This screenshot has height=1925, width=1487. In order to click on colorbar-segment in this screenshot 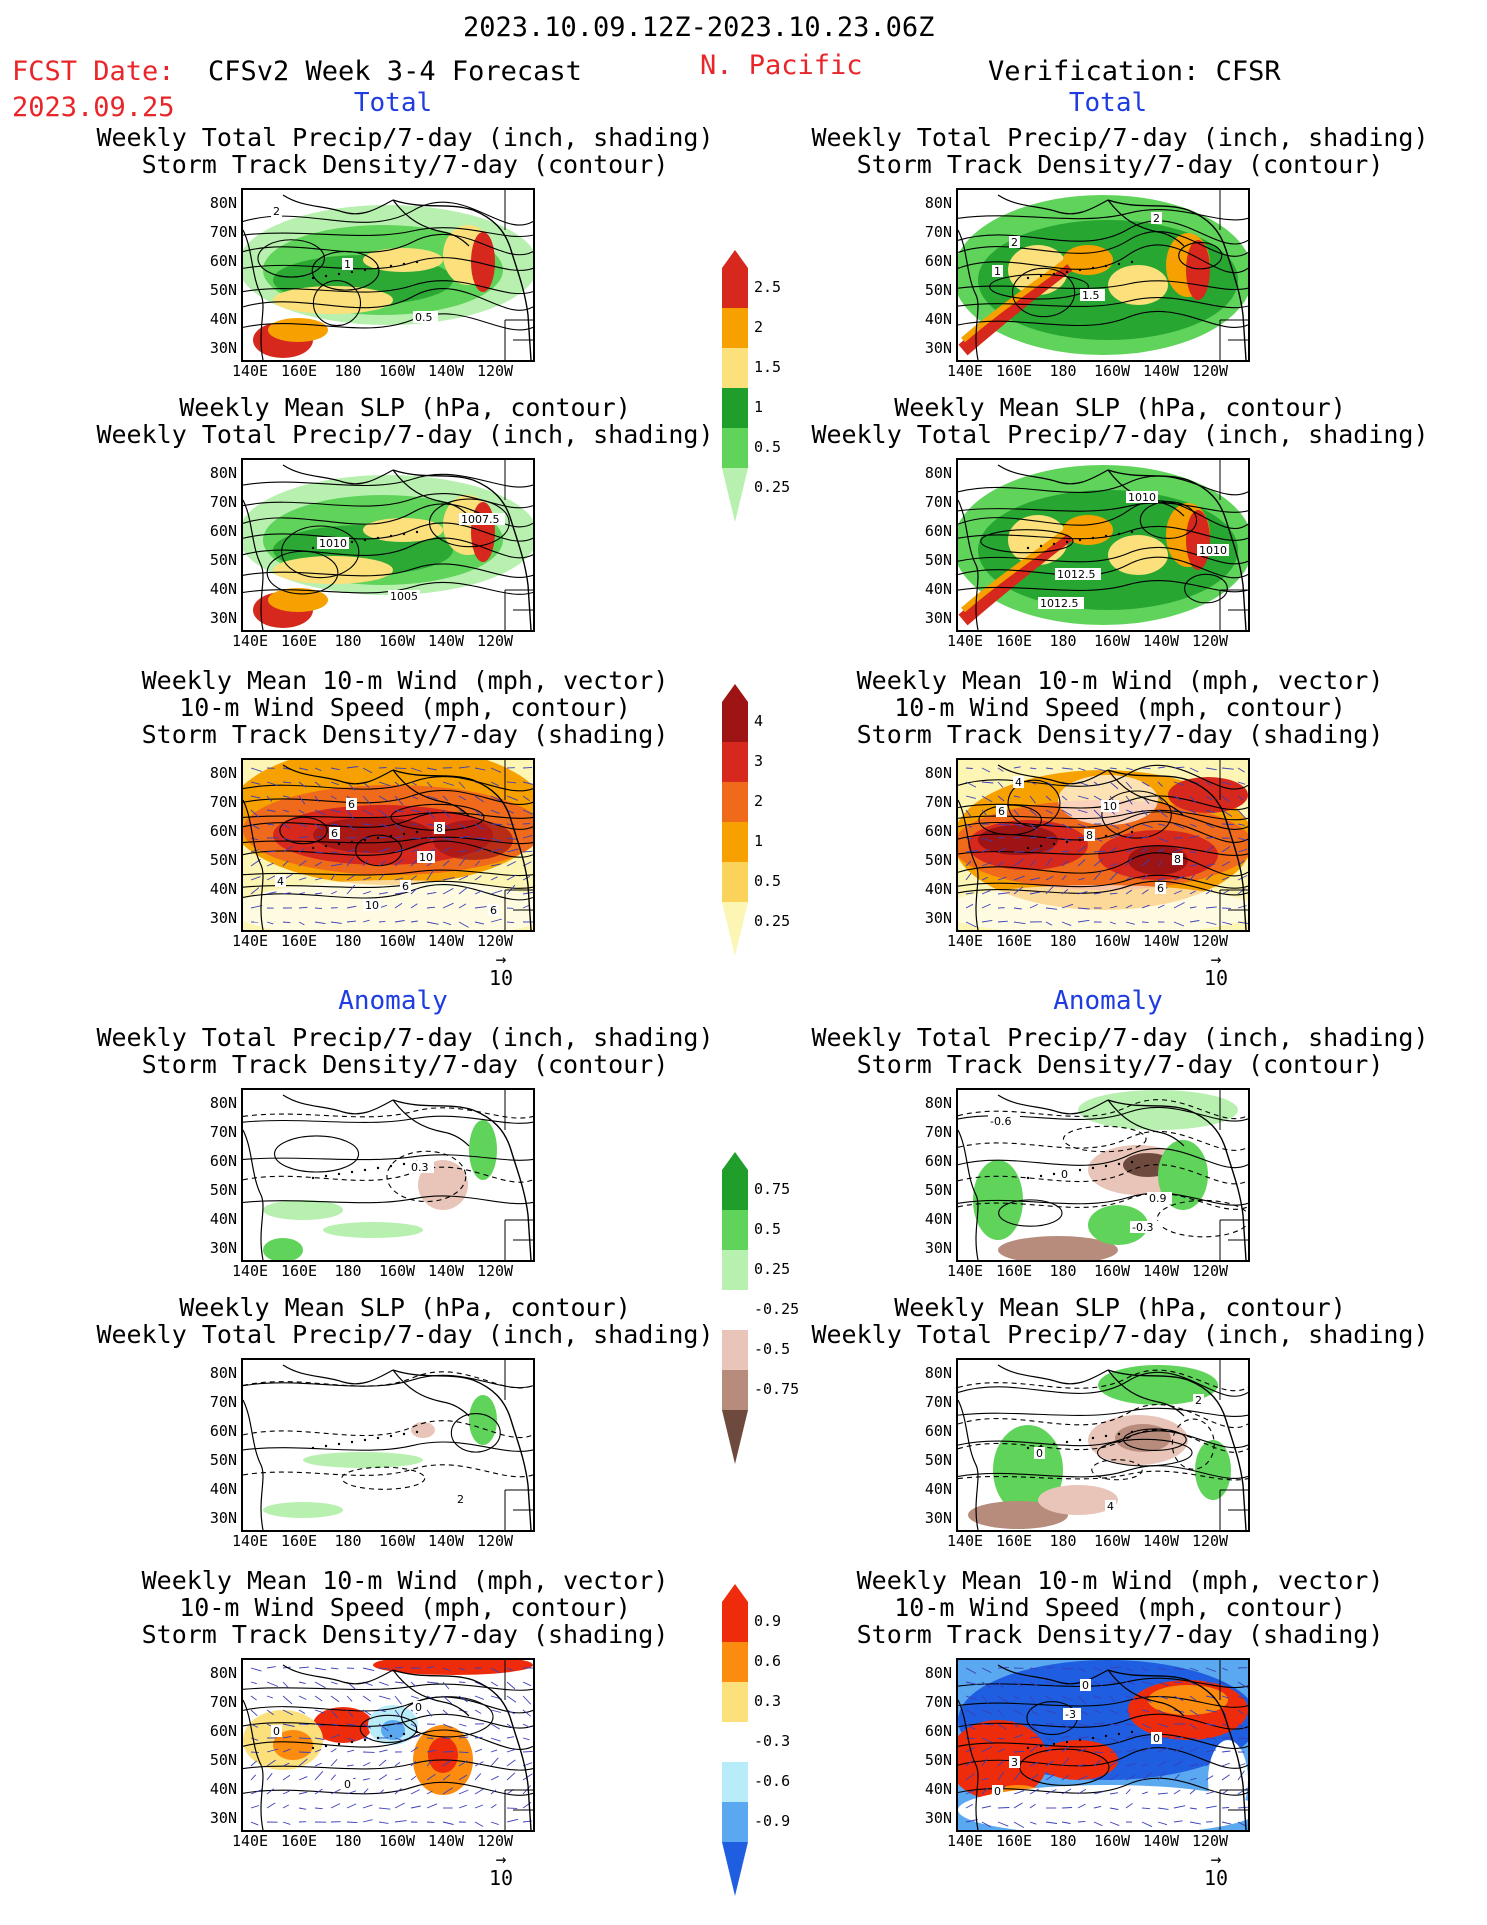, I will do `click(735, 762)`.